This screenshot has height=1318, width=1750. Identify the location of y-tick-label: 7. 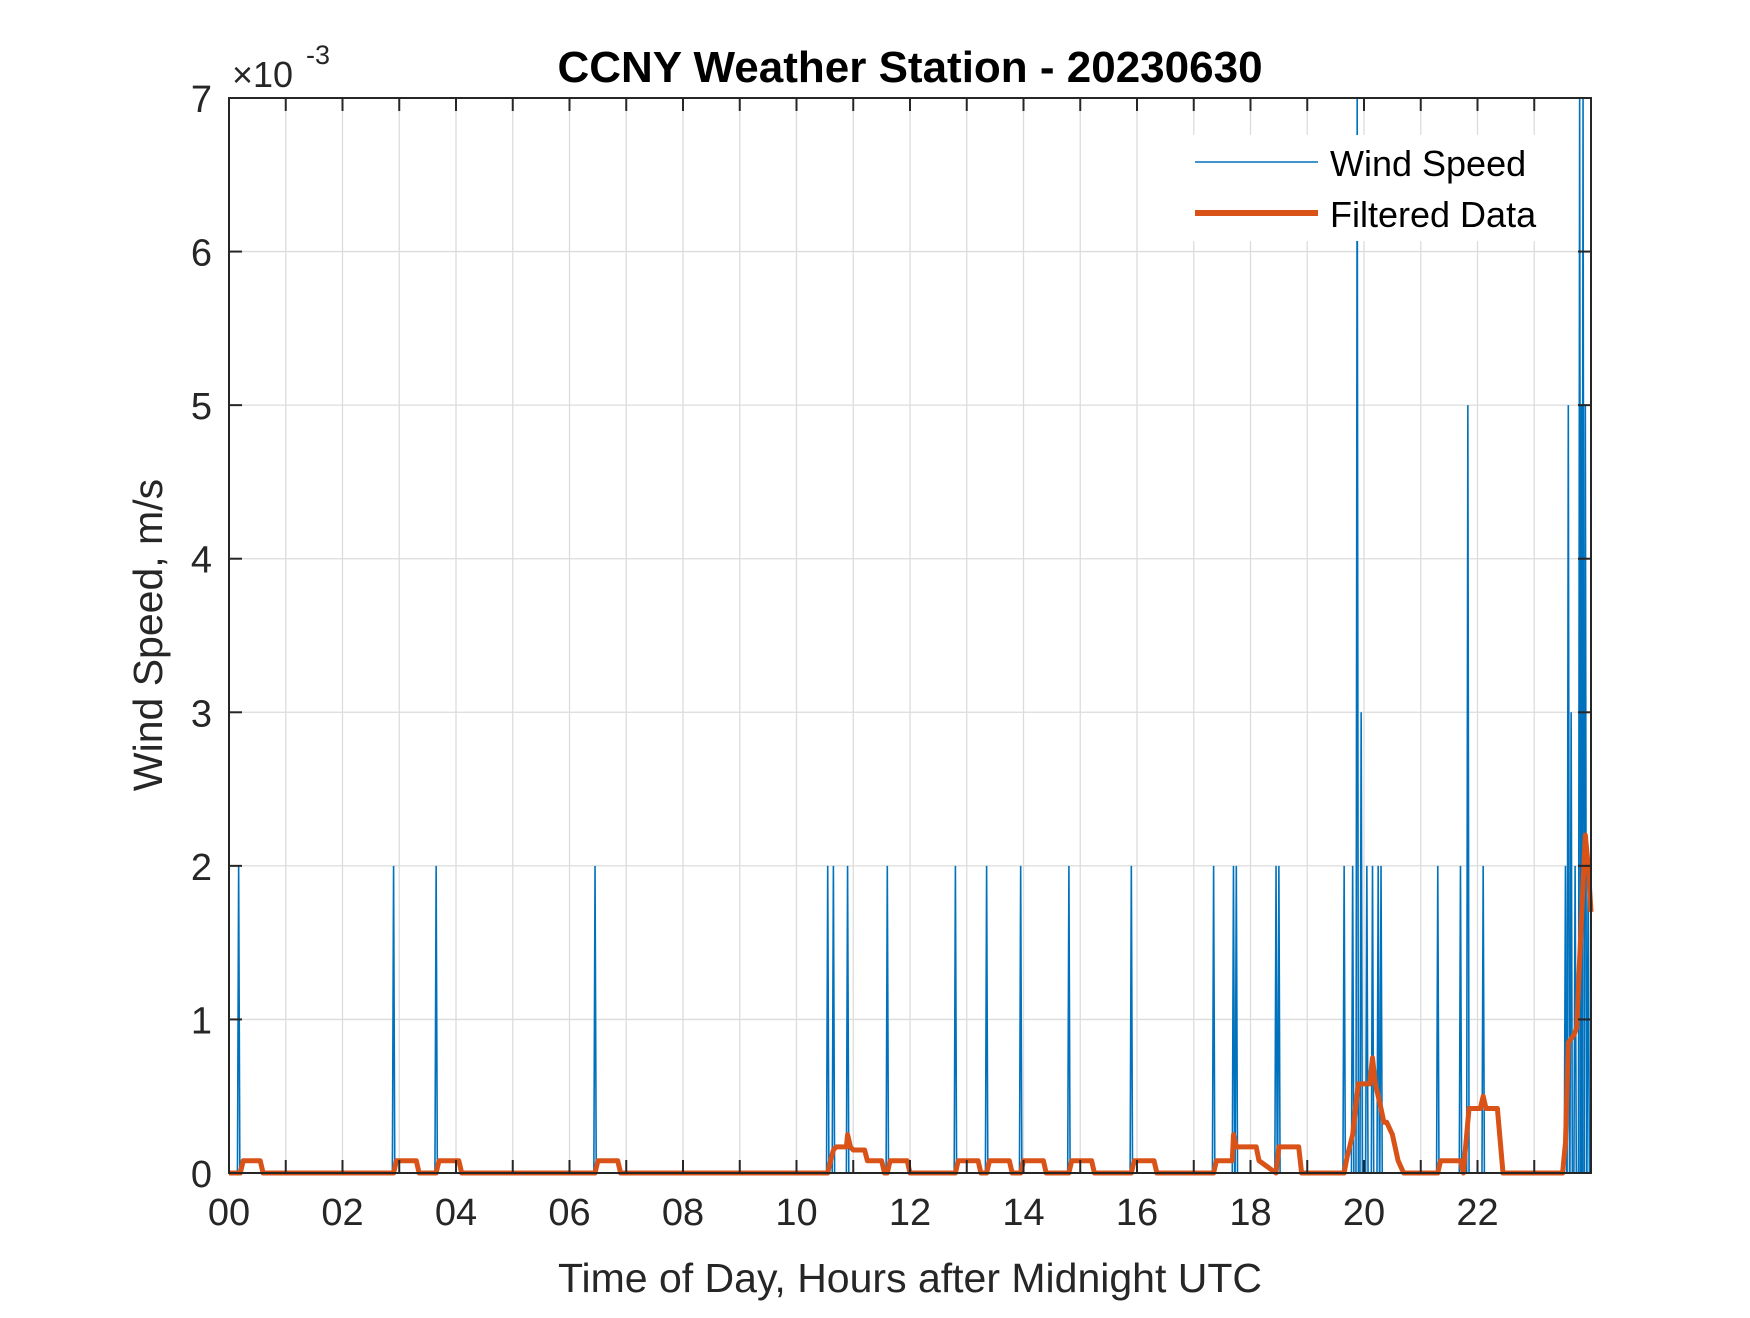
(201, 100).